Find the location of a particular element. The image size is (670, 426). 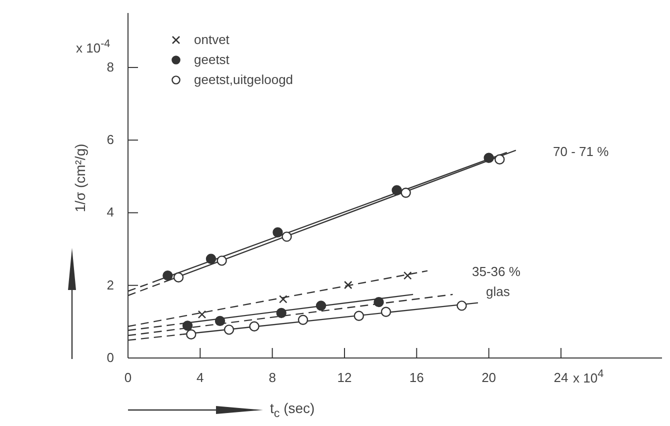

y-tick-label: 8 is located at coordinates (110, 66).